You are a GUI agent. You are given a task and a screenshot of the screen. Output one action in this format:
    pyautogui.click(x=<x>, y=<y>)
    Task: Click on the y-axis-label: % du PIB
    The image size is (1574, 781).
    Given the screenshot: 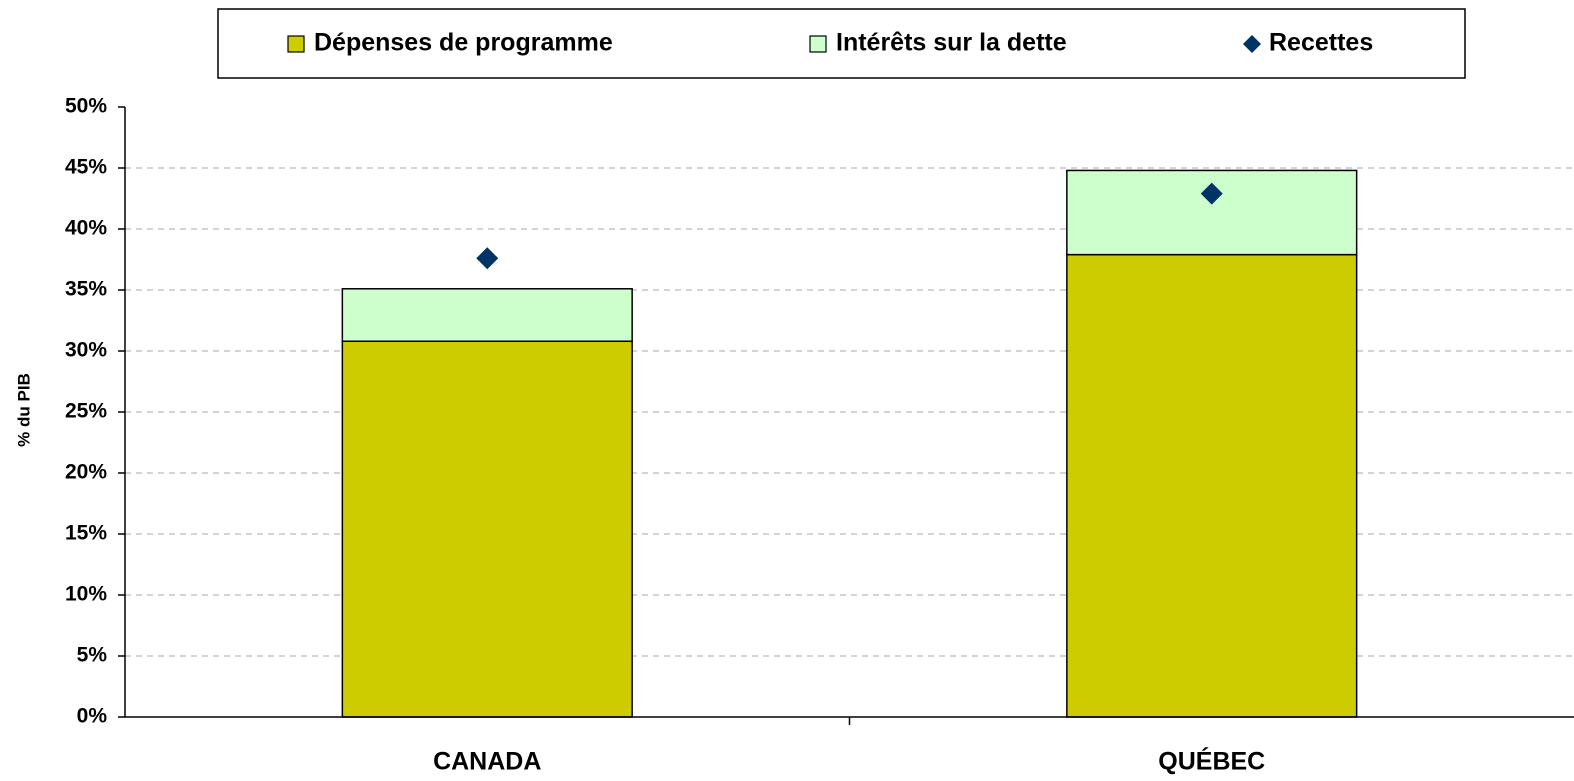 What is the action you would take?
    pyautogui.click(x=23, y=410)
    